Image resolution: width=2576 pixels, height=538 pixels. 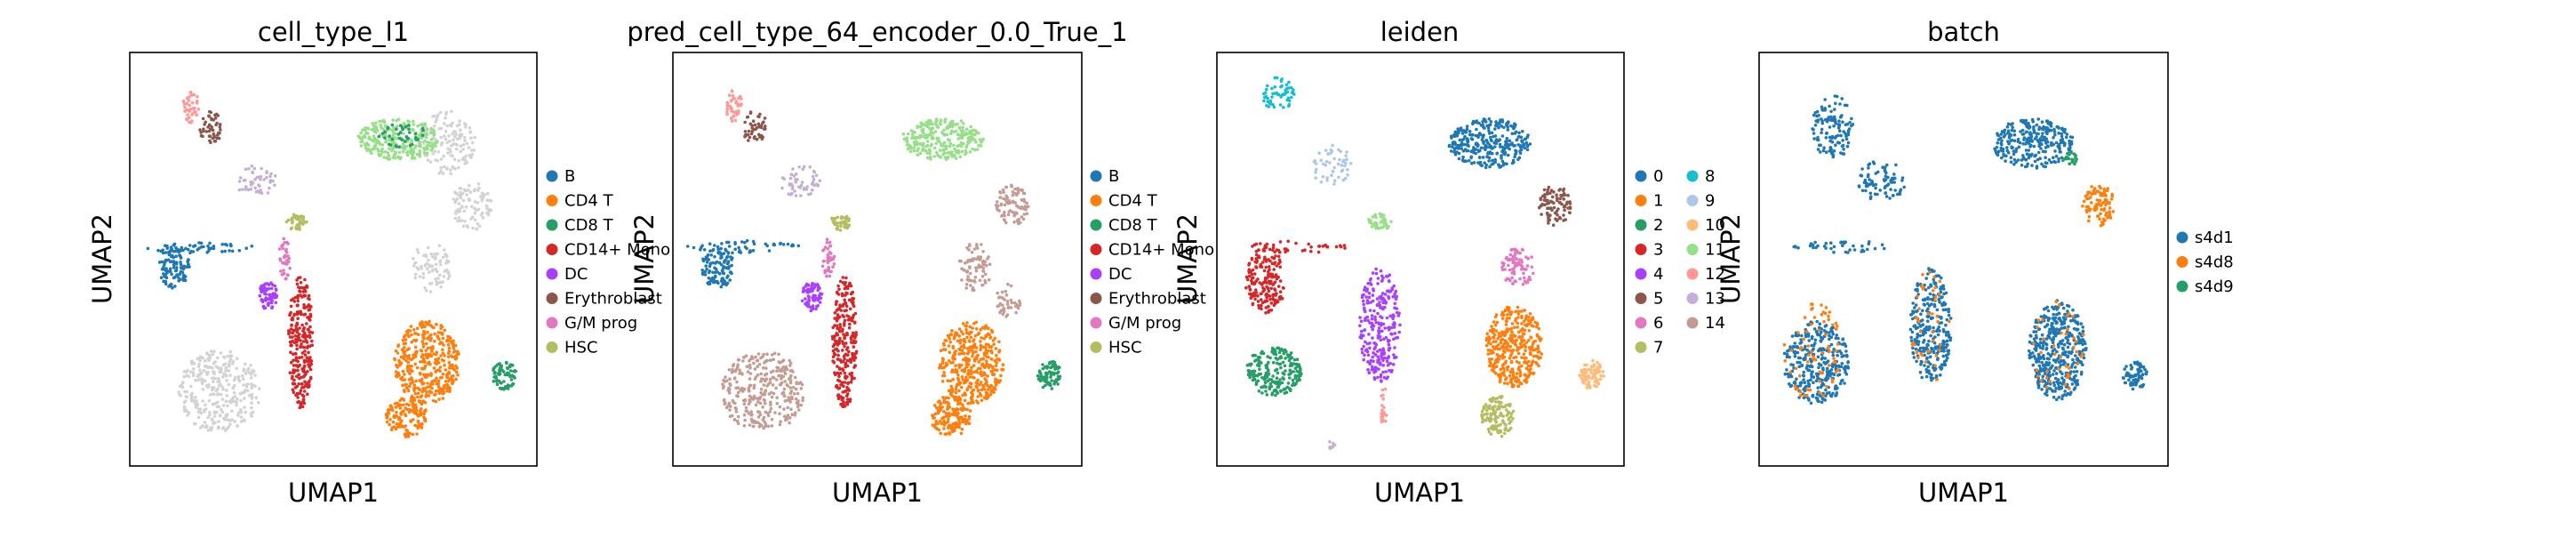 I want to click on legend-label: CD4 T, so click(x=589, y=201).